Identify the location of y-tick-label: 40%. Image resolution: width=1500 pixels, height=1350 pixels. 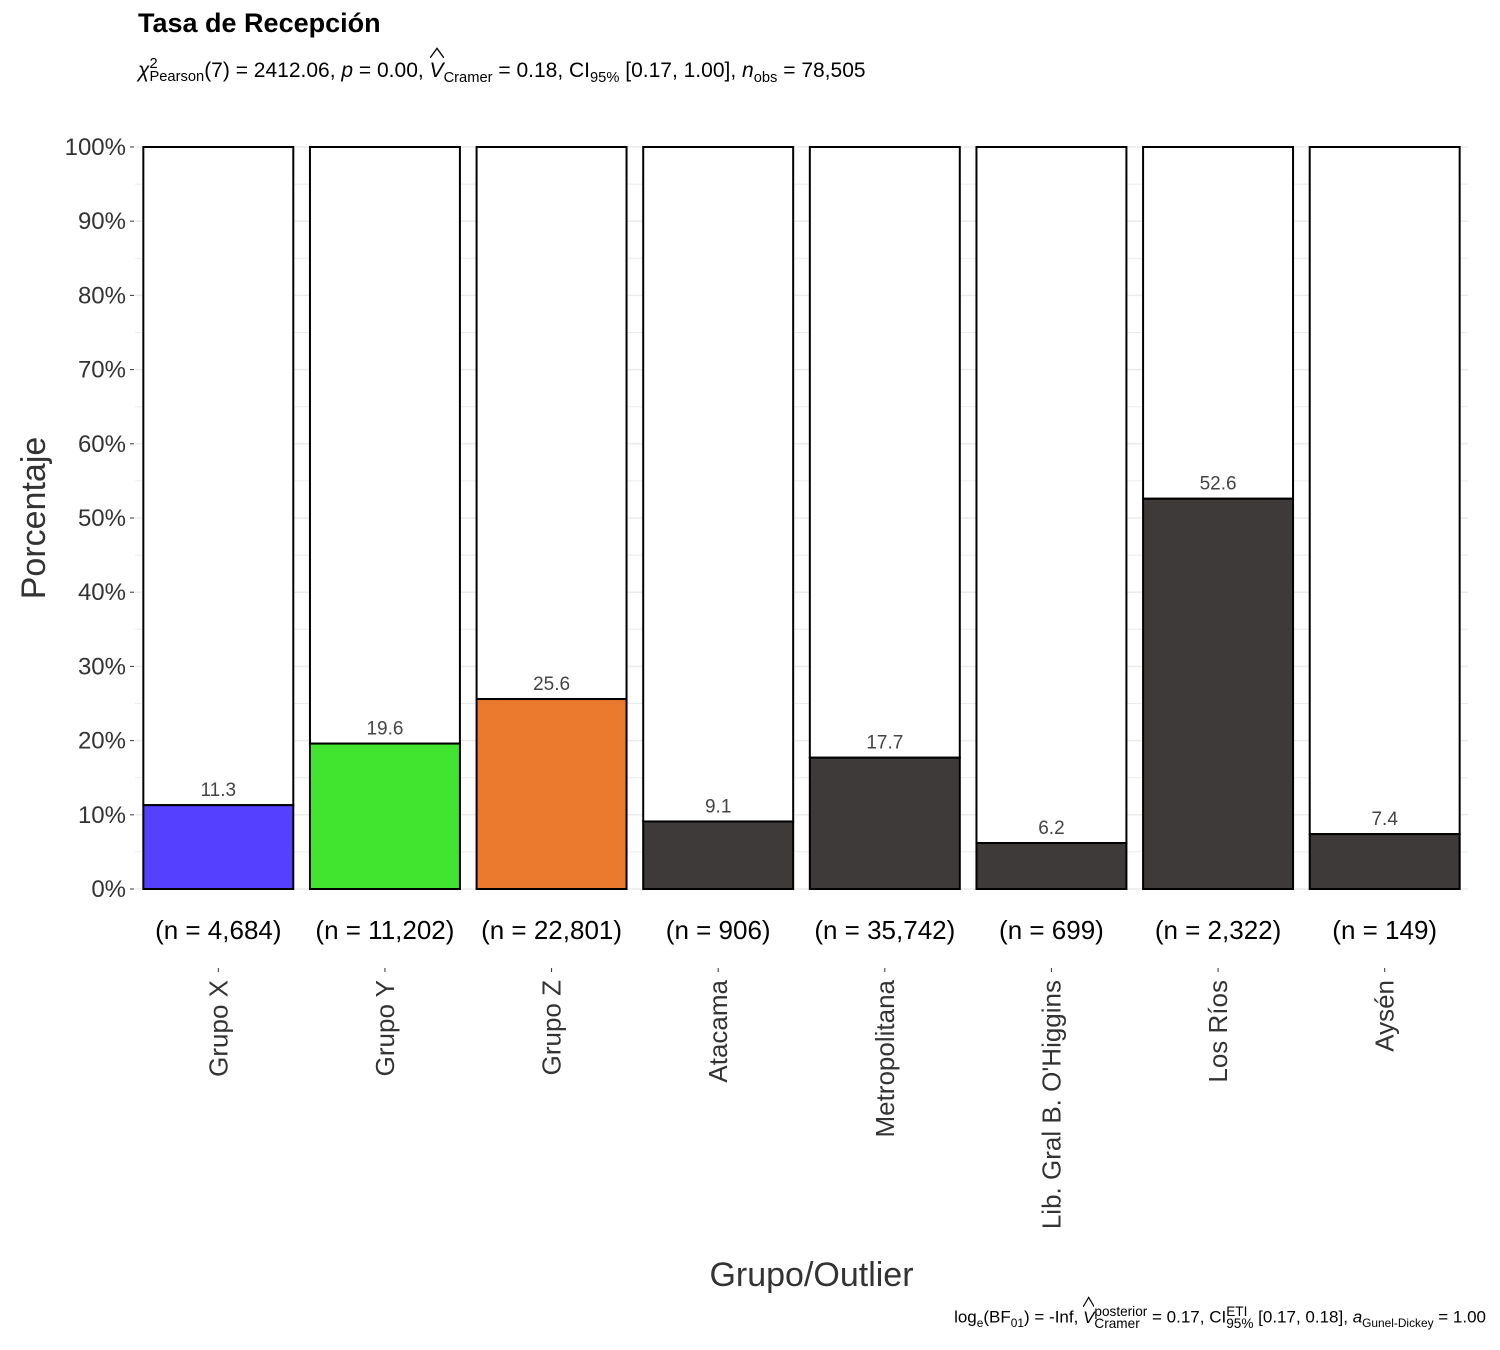
(102, 592).